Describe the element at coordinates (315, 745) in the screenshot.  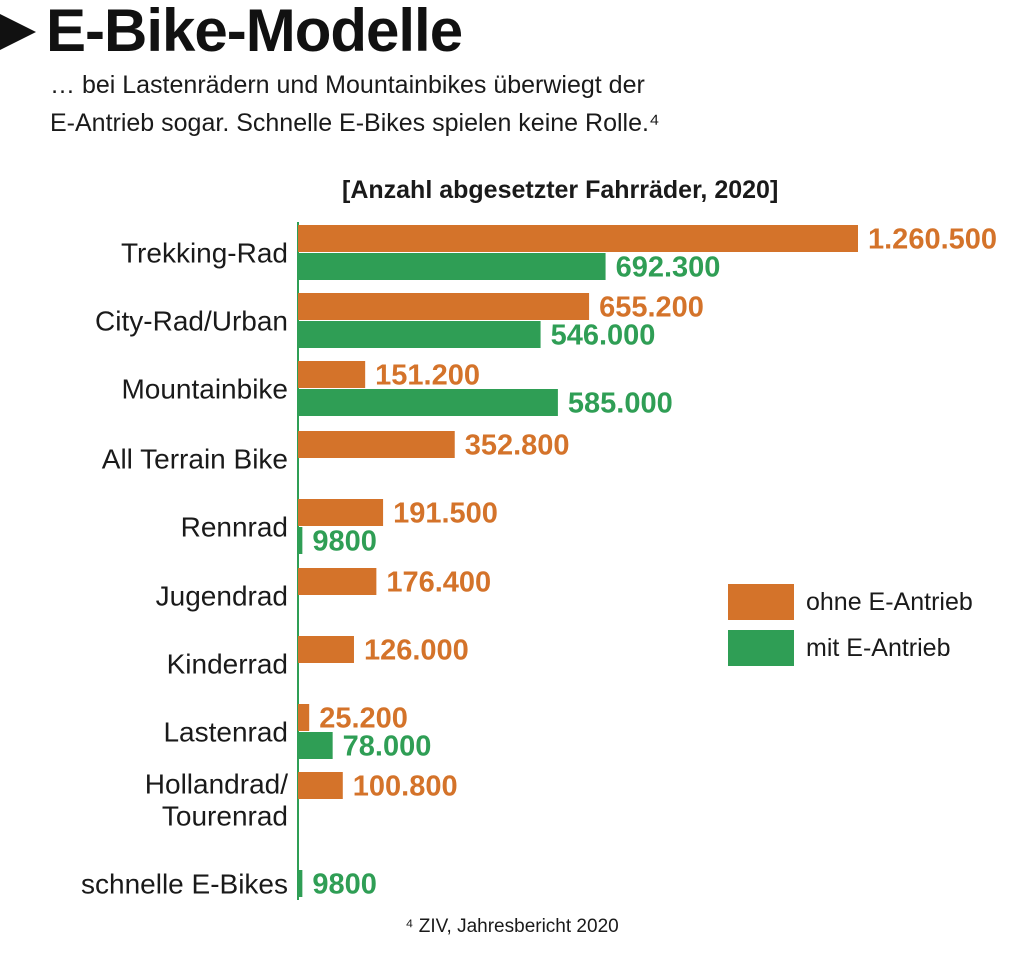
I see `bar-mit-lastenrad` at that location.